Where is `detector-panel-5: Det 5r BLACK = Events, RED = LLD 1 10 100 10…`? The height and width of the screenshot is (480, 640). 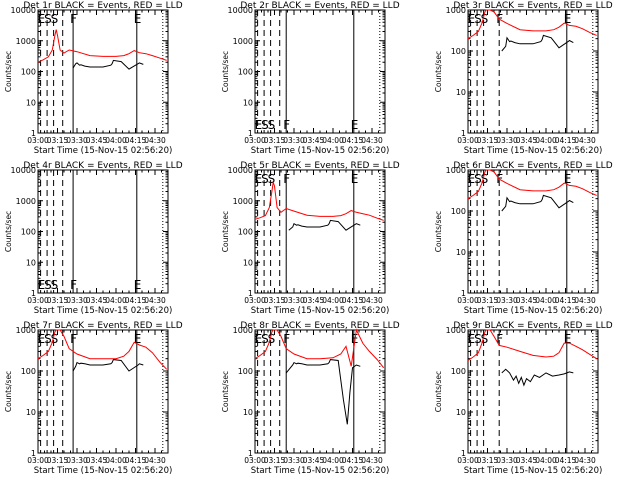
detector-panel-5: Det 5r BLACK = Events, RED = LLD 1 10 100 10… is located at coordinates (310, 238).